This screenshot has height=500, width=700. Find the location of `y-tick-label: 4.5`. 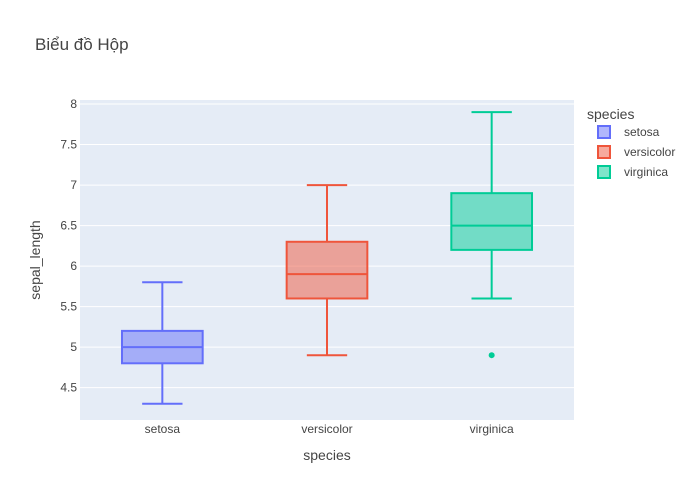

y-tick-label: 4.5 is located at coordinates (68, 388).